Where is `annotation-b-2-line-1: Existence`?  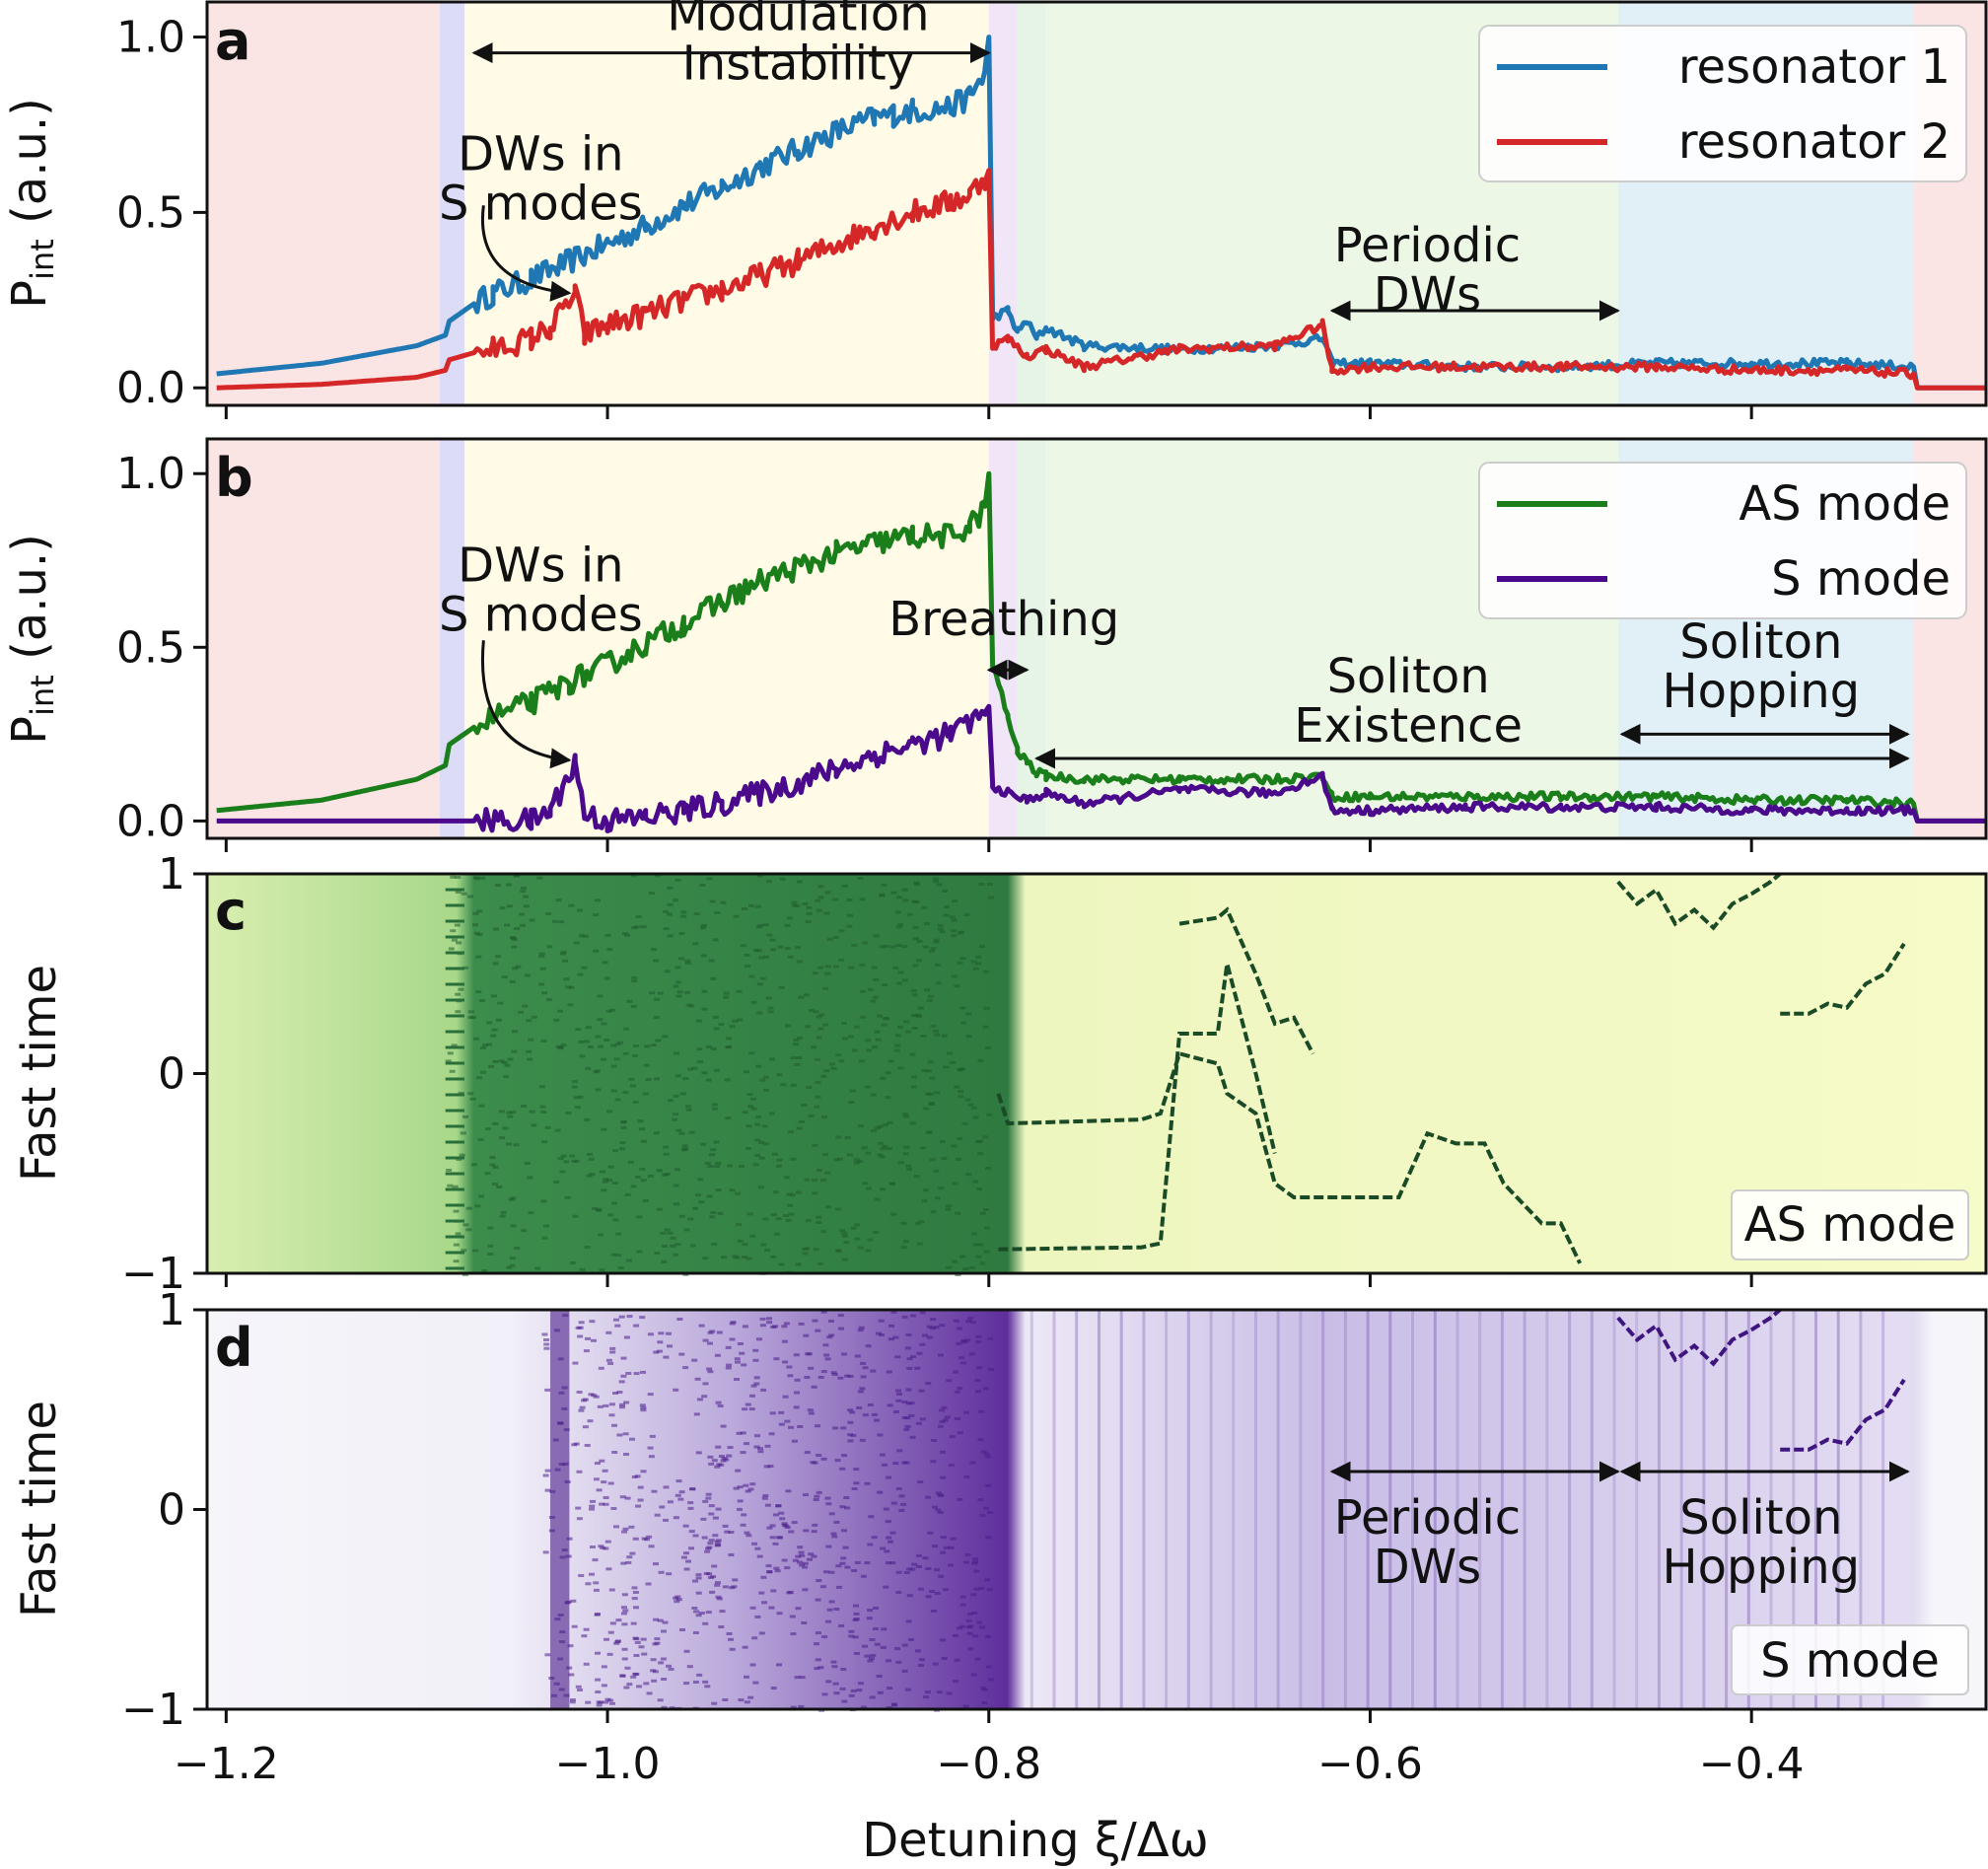 annotation-b-2-line-1: Existence is located at coordinates (1408, 726).